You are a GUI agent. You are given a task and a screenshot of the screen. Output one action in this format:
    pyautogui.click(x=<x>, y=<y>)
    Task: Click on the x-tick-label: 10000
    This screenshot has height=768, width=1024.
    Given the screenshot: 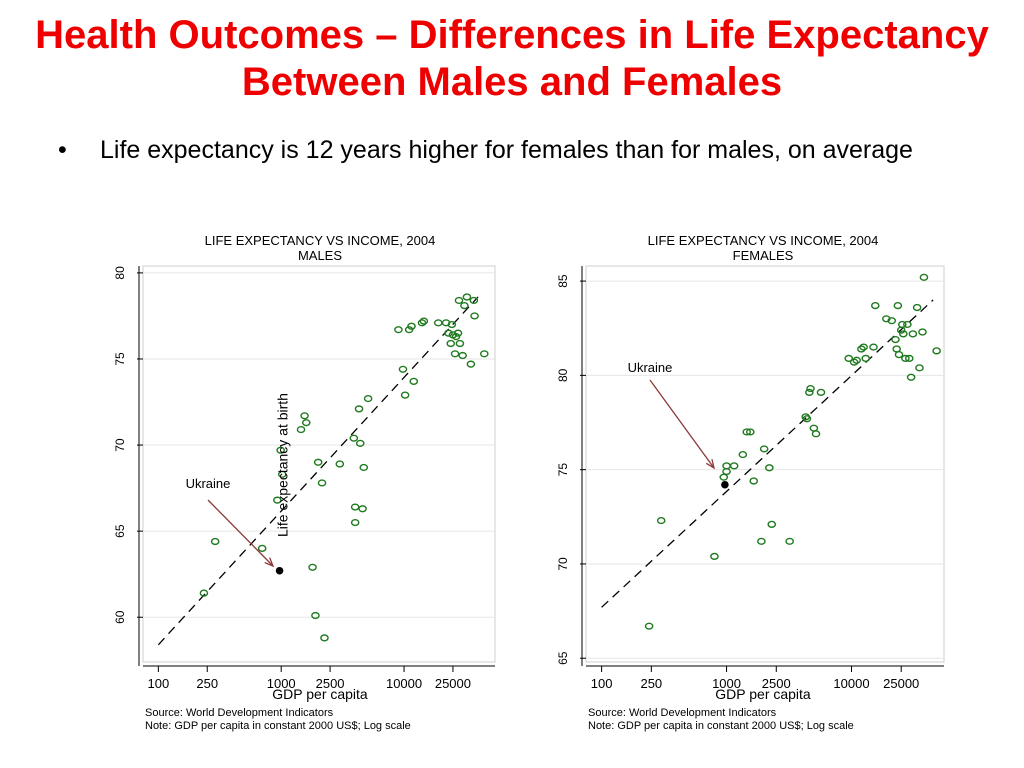 What is the action you would take?
    pyautogui.click(x=851, y=683)
    